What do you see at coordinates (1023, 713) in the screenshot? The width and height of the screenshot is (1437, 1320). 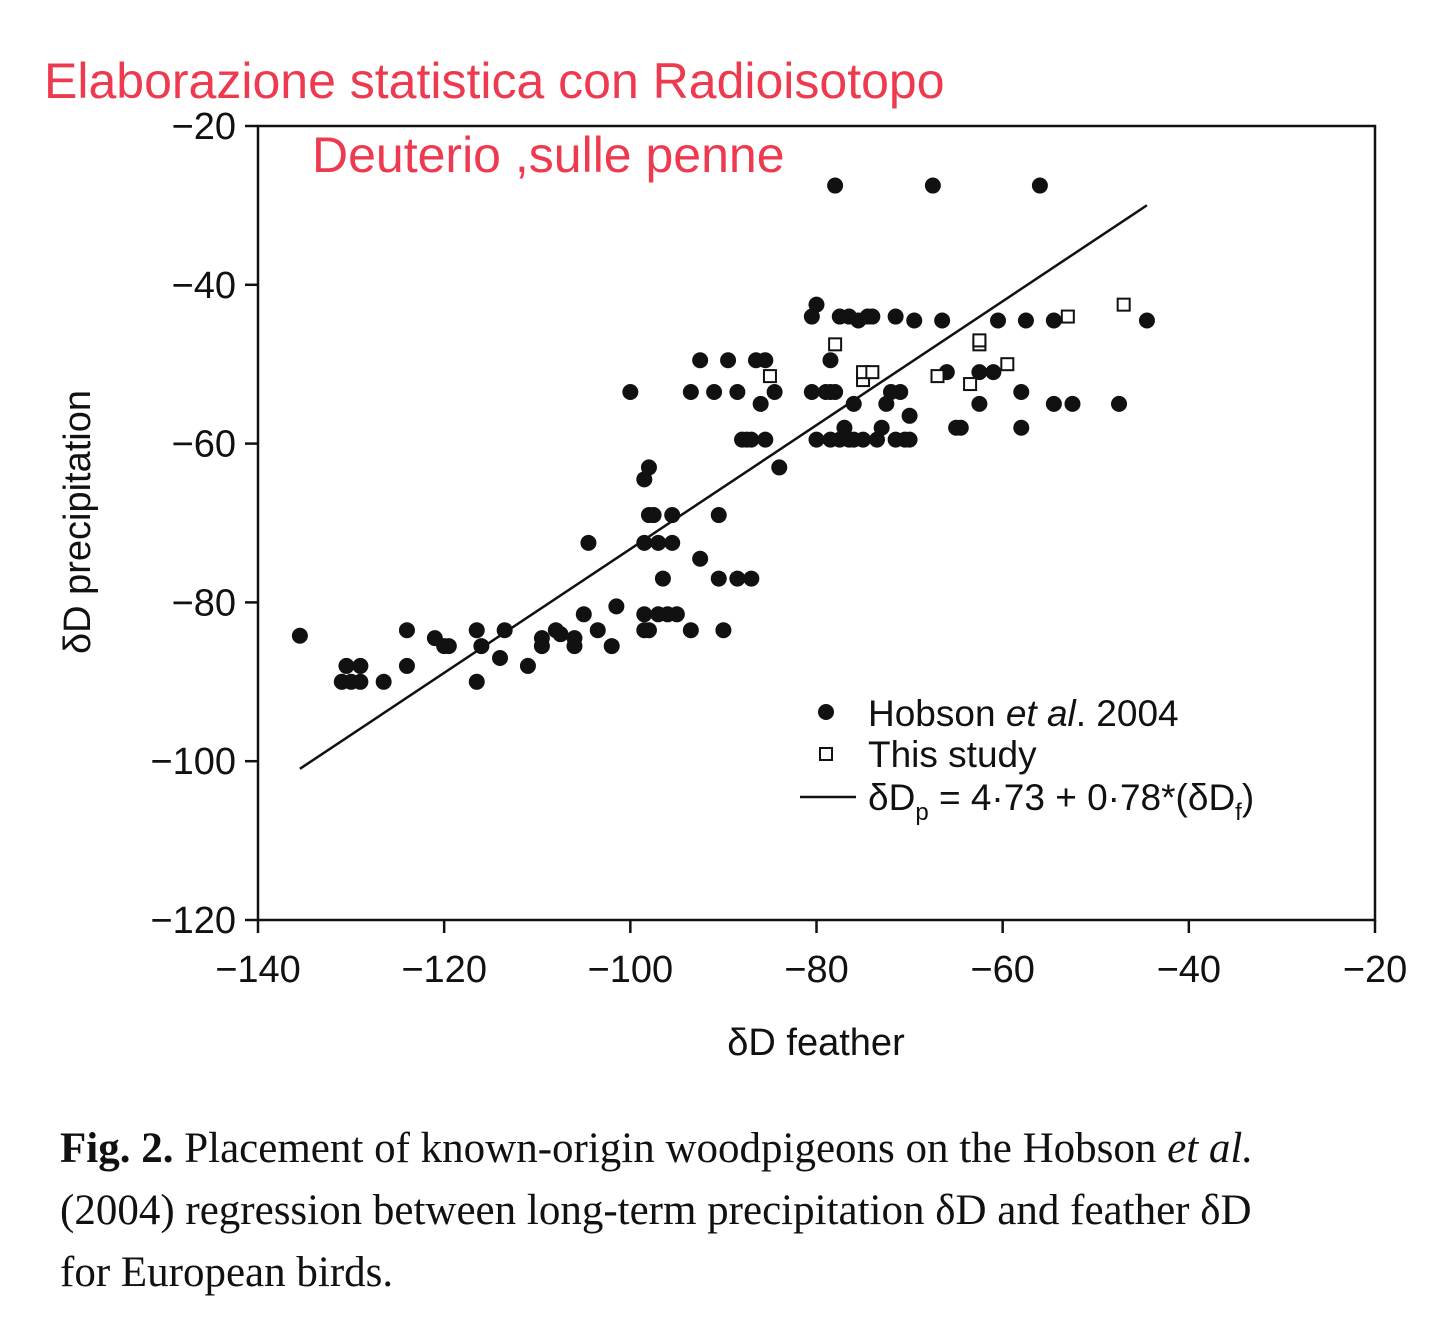 I see `legend-label-hobson: Hobson et al. 2004` at bounding box center [1023, 713].